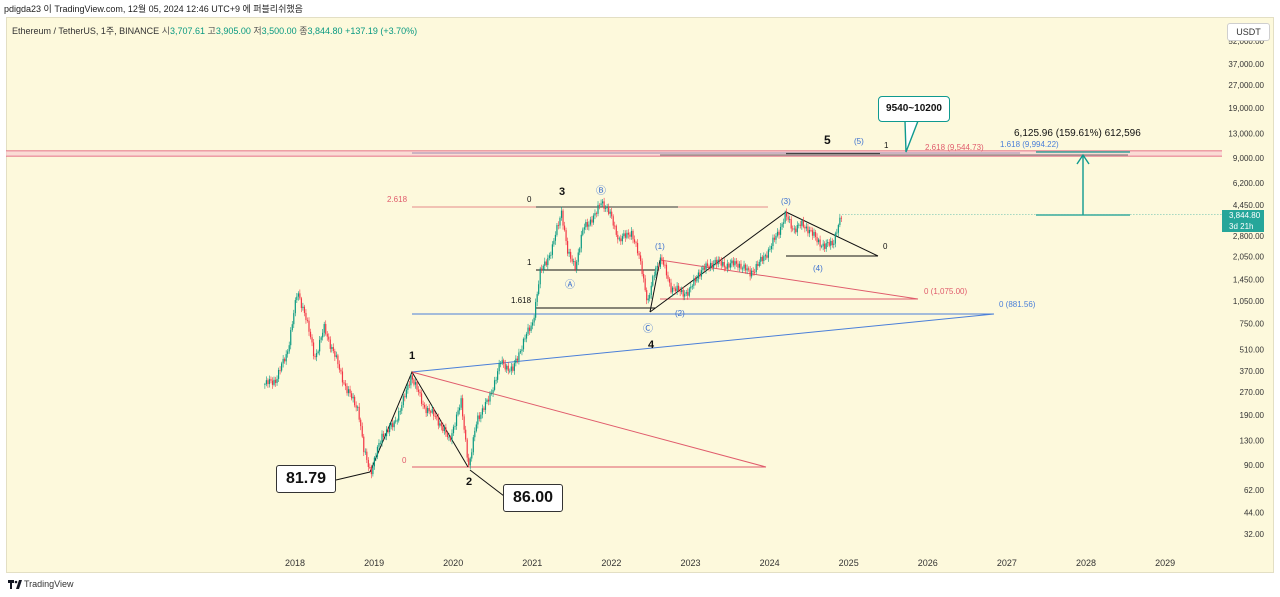 The height and width of the screenshot is (597, 1280). What do you see at coordinates (86, 31) in the screenshot?
I see `symbol-name: Ethereum / TetherUS, 1주, BINANCE` at bounding box center [86, 31].